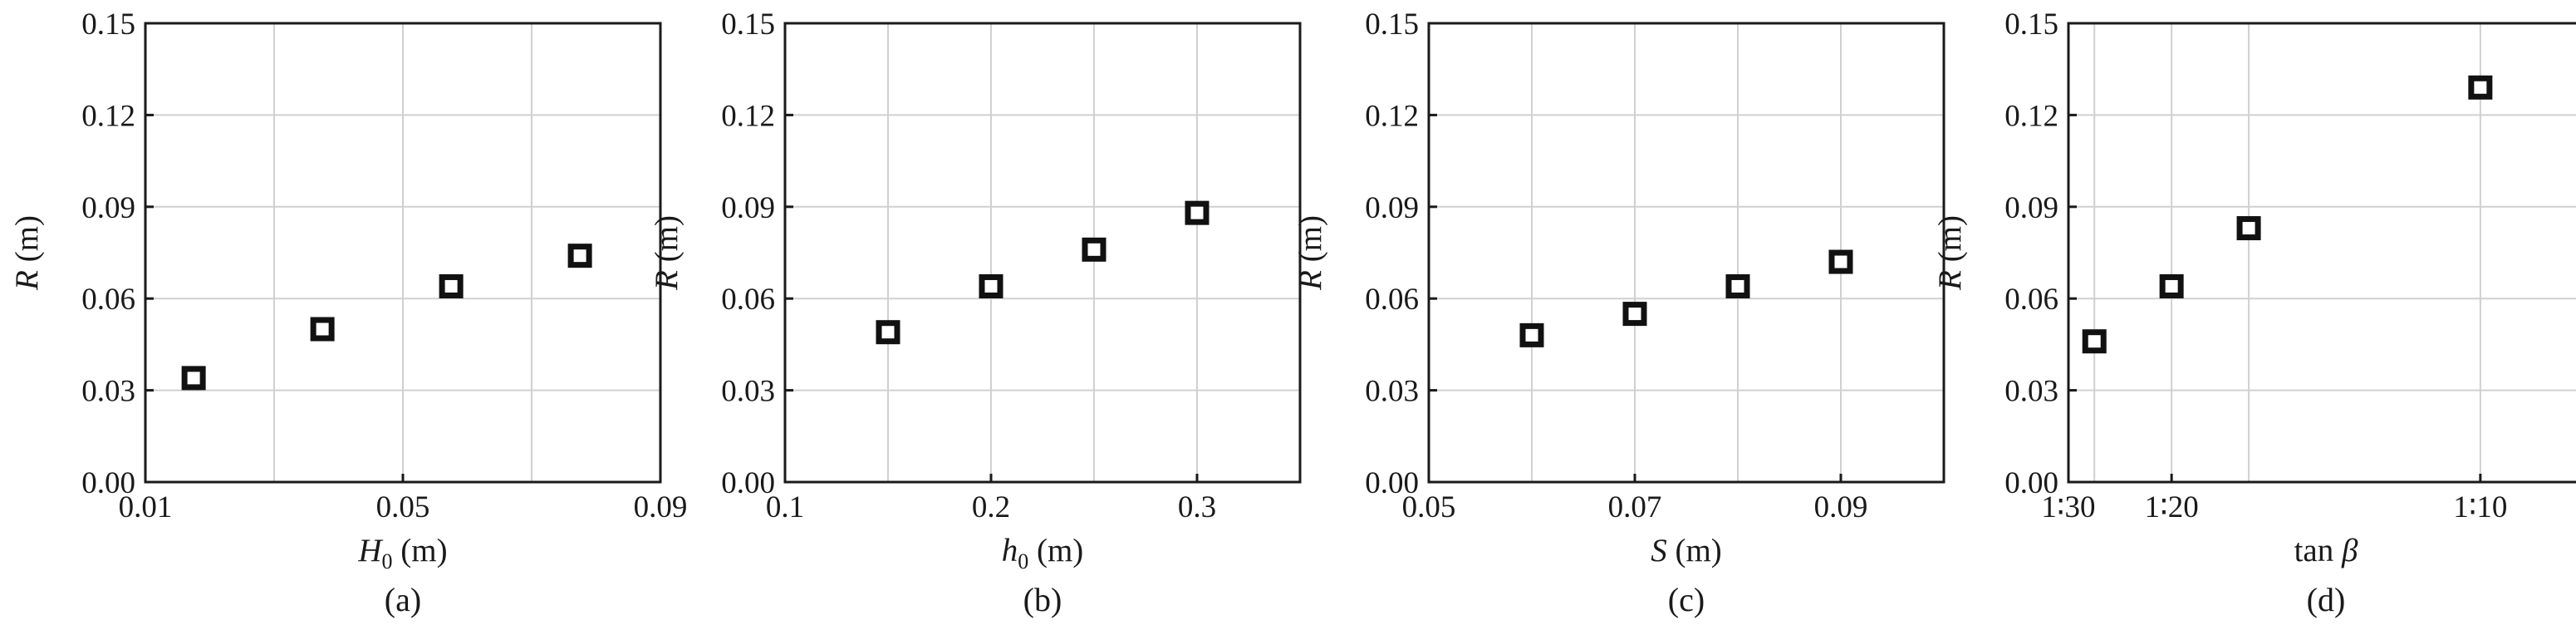 The image size is (2576, 630). Describe the element at coordinates (1197, 507) in the screenshot. I see `x-tick-label: 0.3` at that location.